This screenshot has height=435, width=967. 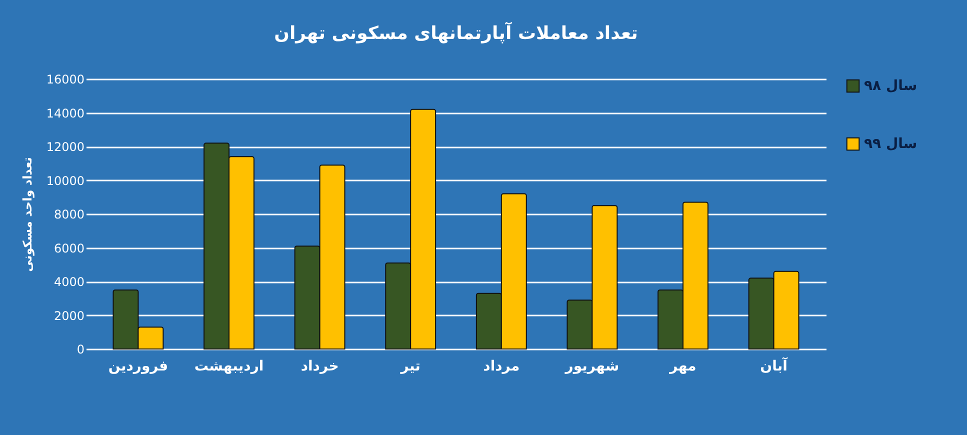 What do you see at coordinates (774, 365) in the screenshot?
I see `x-tick-label: آبان` at bounding box center [774, 365].